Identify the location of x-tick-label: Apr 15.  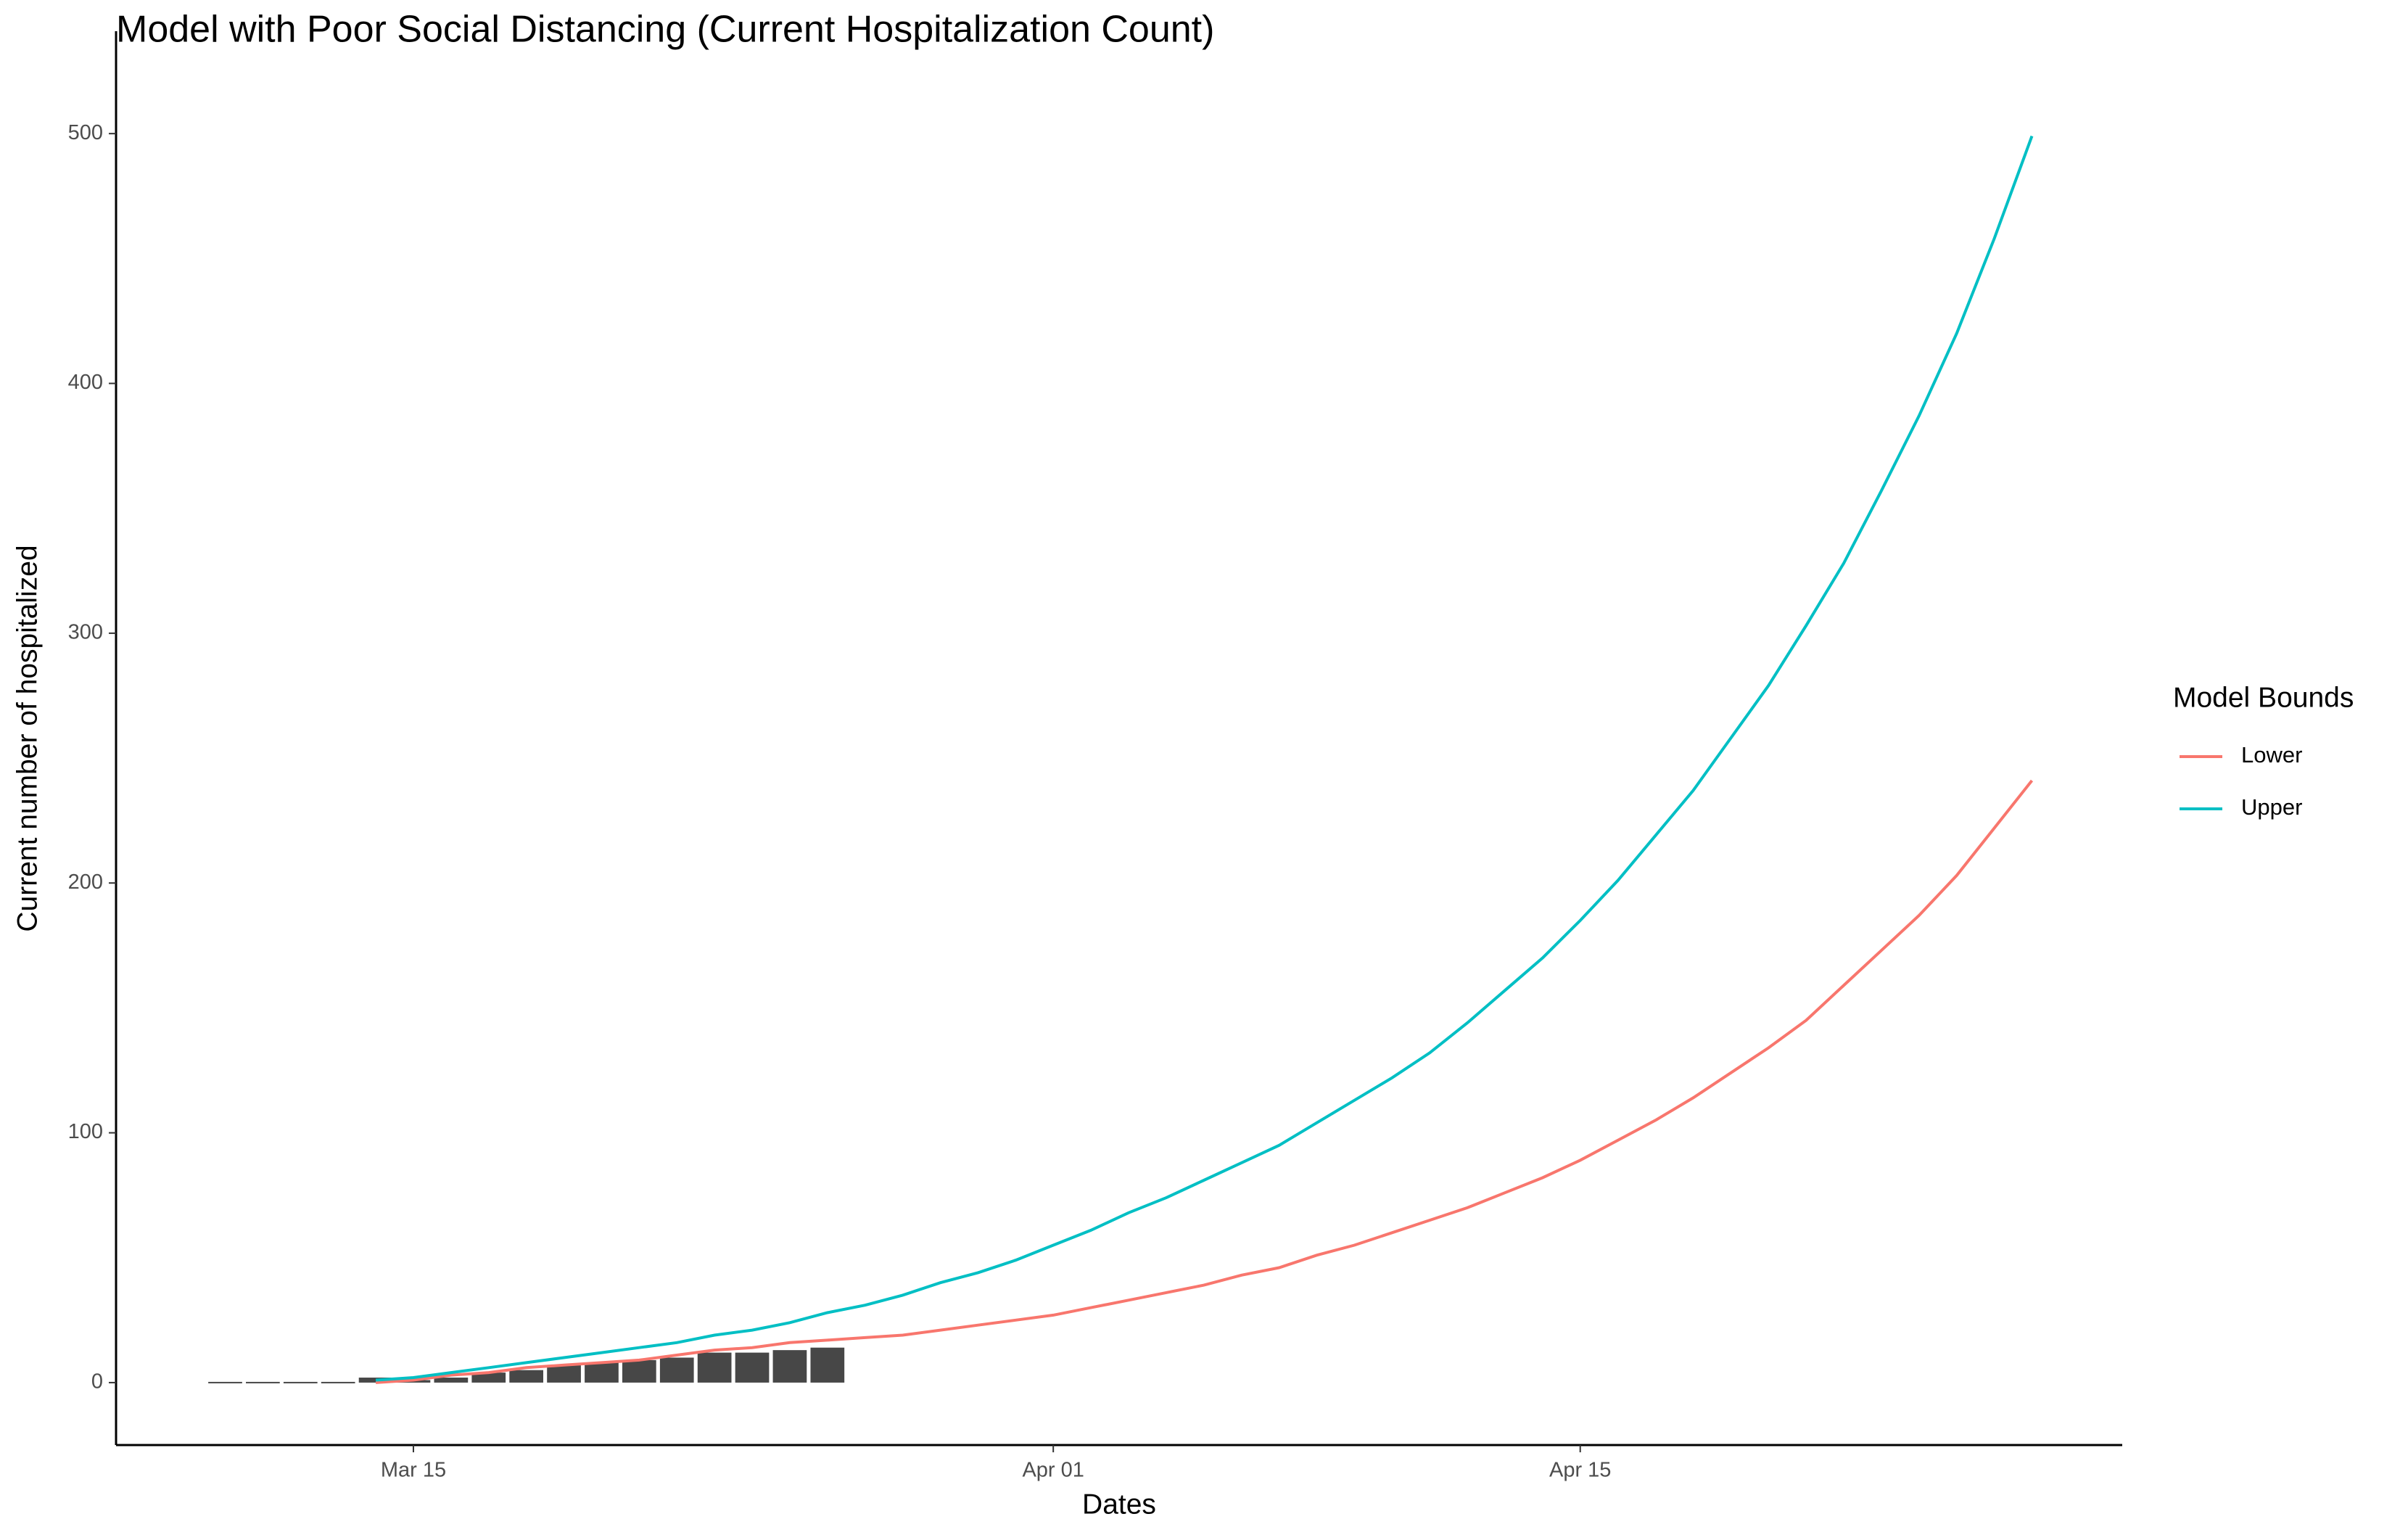
(1580, 1470).